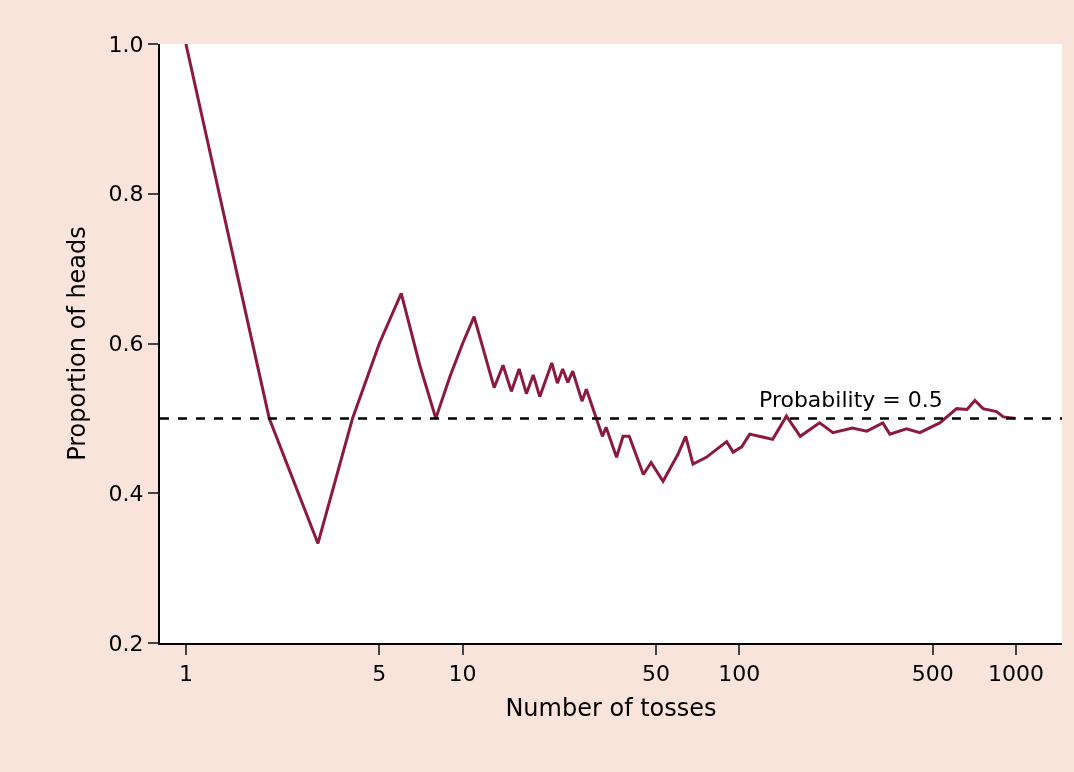  I want to click on x-tick-label: 100, so click(739, 674).